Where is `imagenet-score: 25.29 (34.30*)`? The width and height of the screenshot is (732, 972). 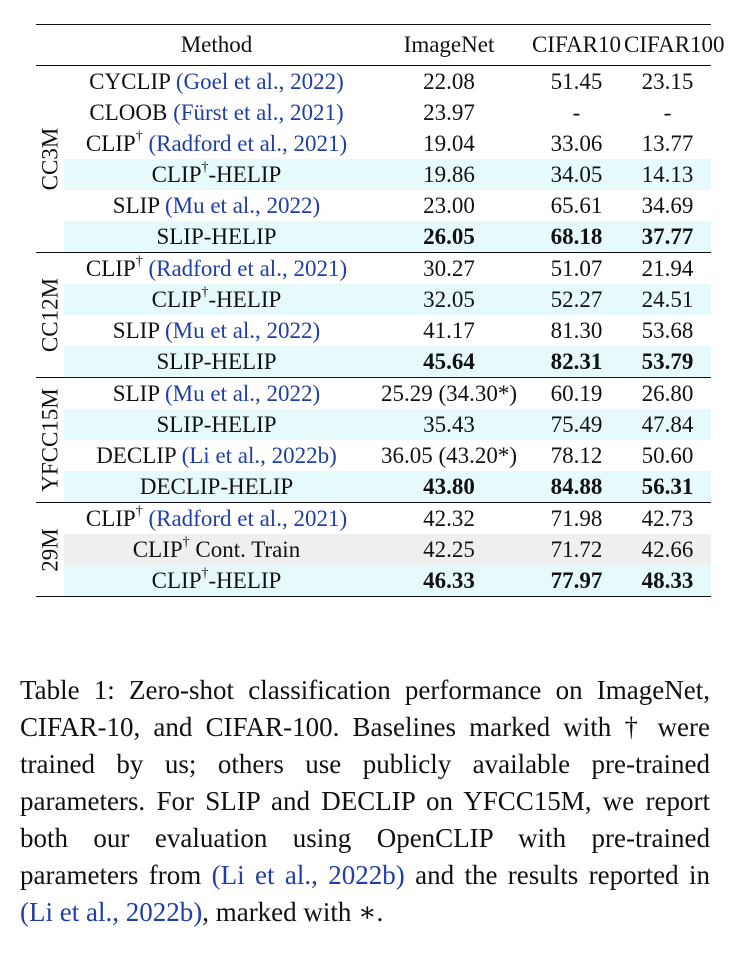 imagenet-score: 25.29 (34.30*) is located at coordinates (449, 393).